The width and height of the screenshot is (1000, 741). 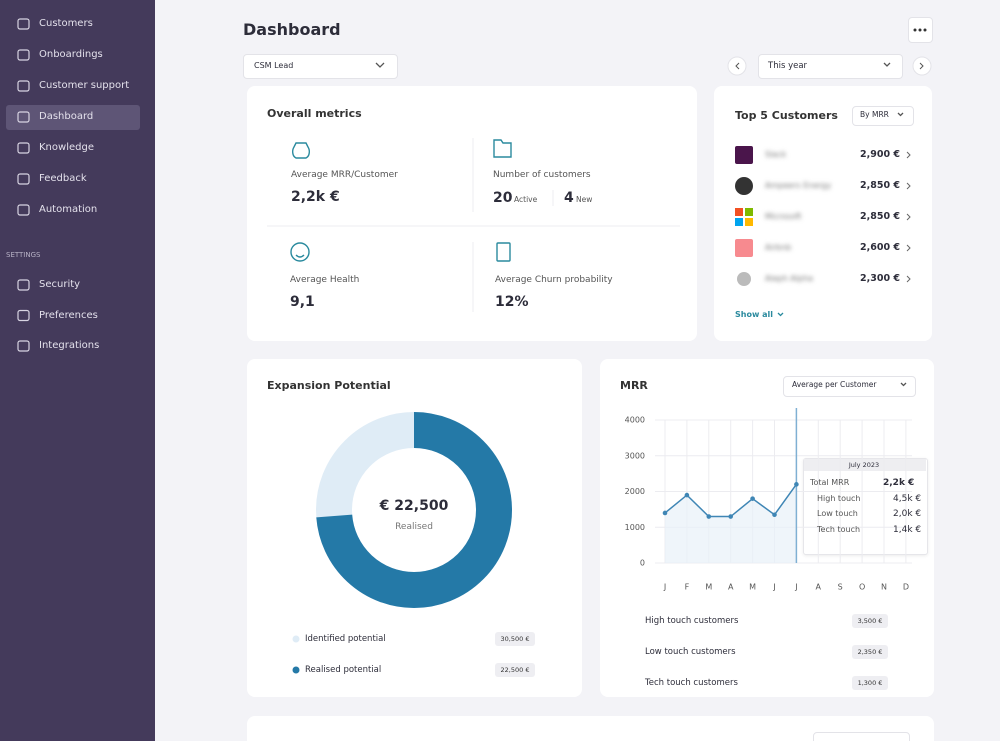 I want to click on customer-mrr: 2,600 €, so click(x=880, y=247).